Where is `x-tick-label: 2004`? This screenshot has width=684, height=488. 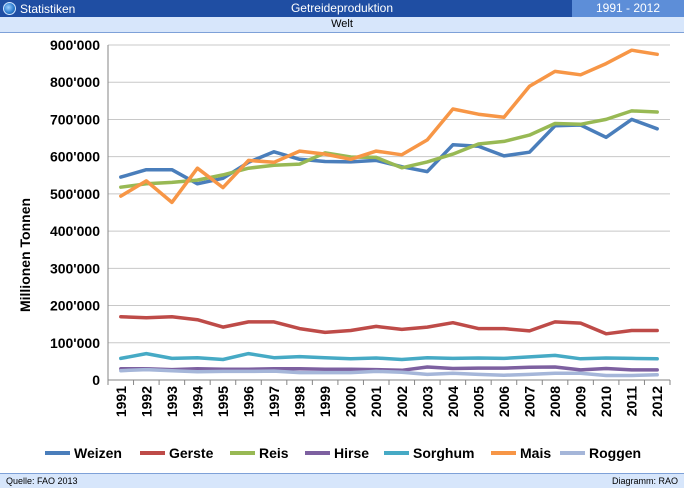
x-tick-label: 2004 is located at coordinates (453, 401).